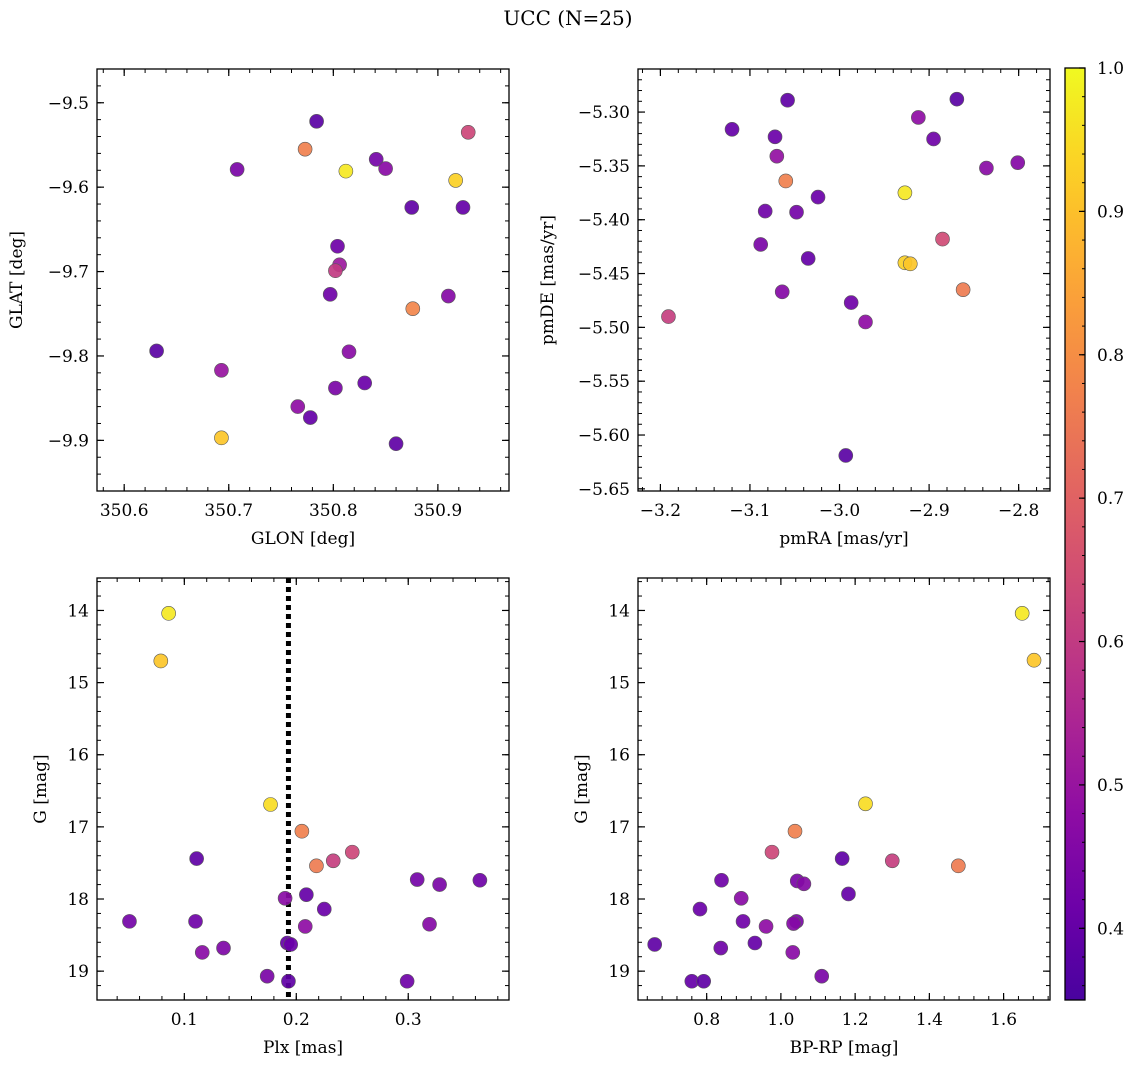 The image size is (1136, 1068). Describe the element at coordinates (1110, 499) in the screenshot. I see `colorbar-tick-label: 0.7` at that location.